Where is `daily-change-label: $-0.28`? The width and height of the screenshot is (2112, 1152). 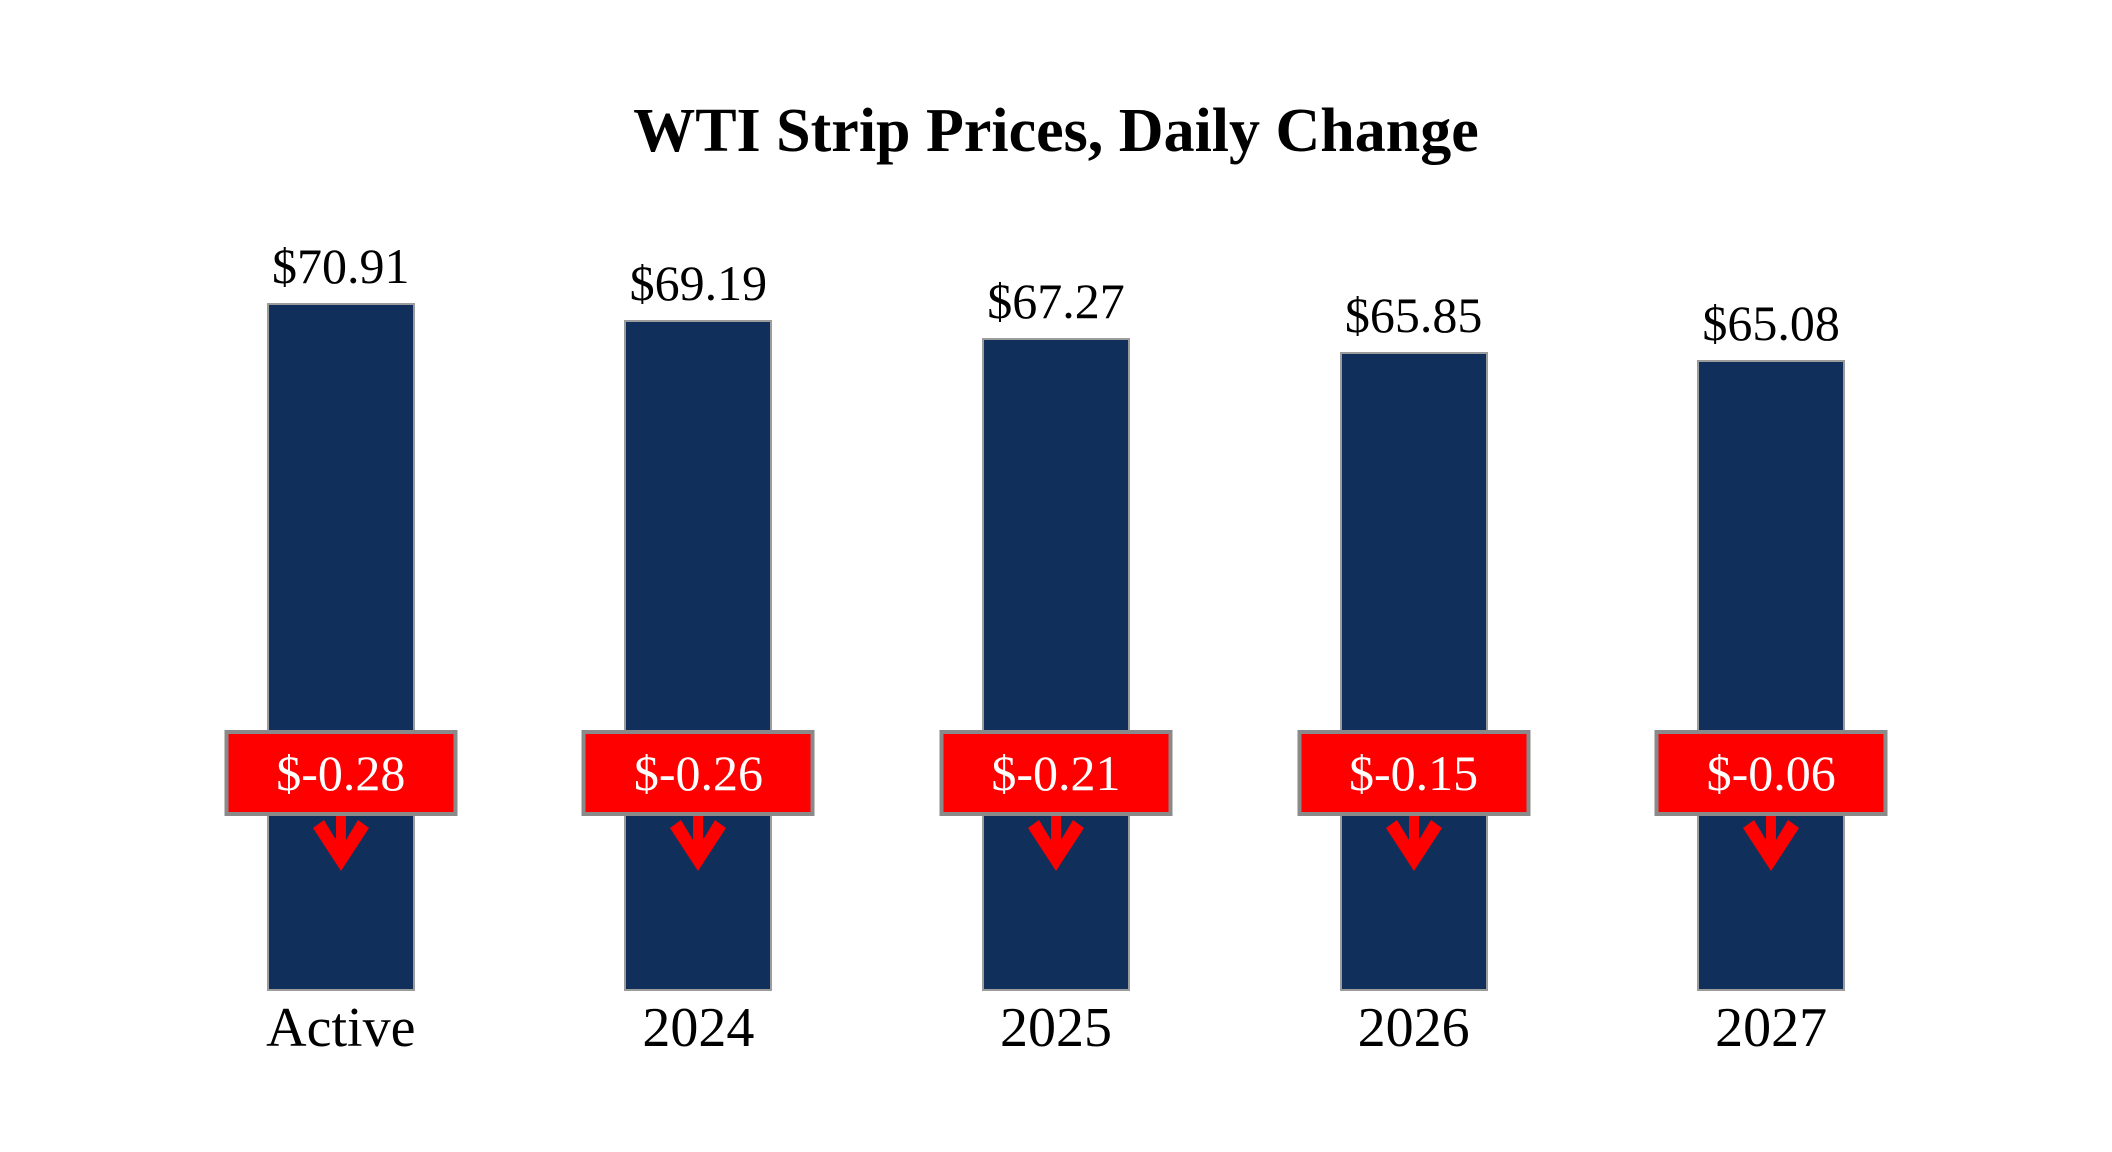 daily-change-label: $-0.28 is located at coordinates (341, 773).